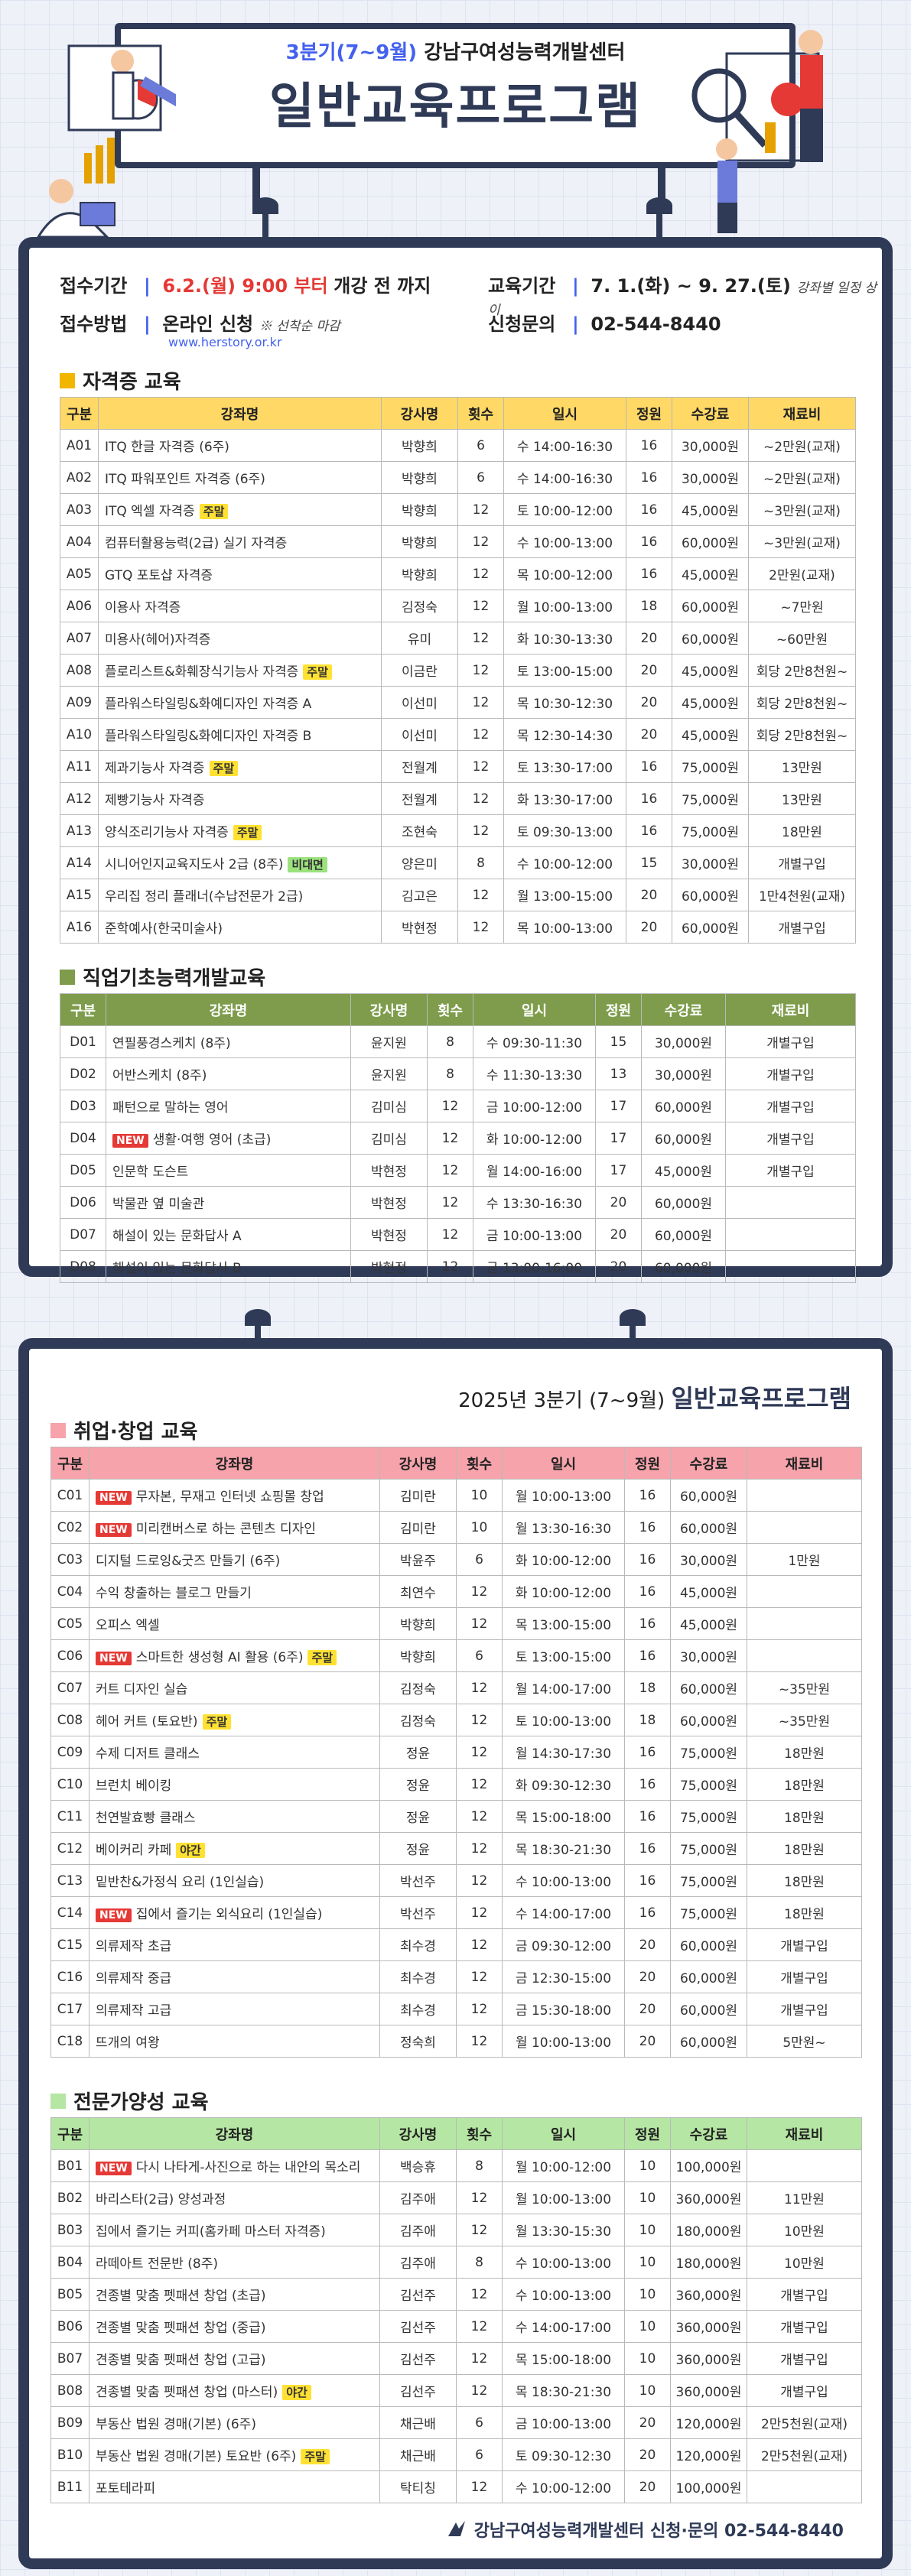 The image size is (911, 2576). Describe the element at coordinates (80, 446) in the screenshot. I see `course-code: A01` at that location.